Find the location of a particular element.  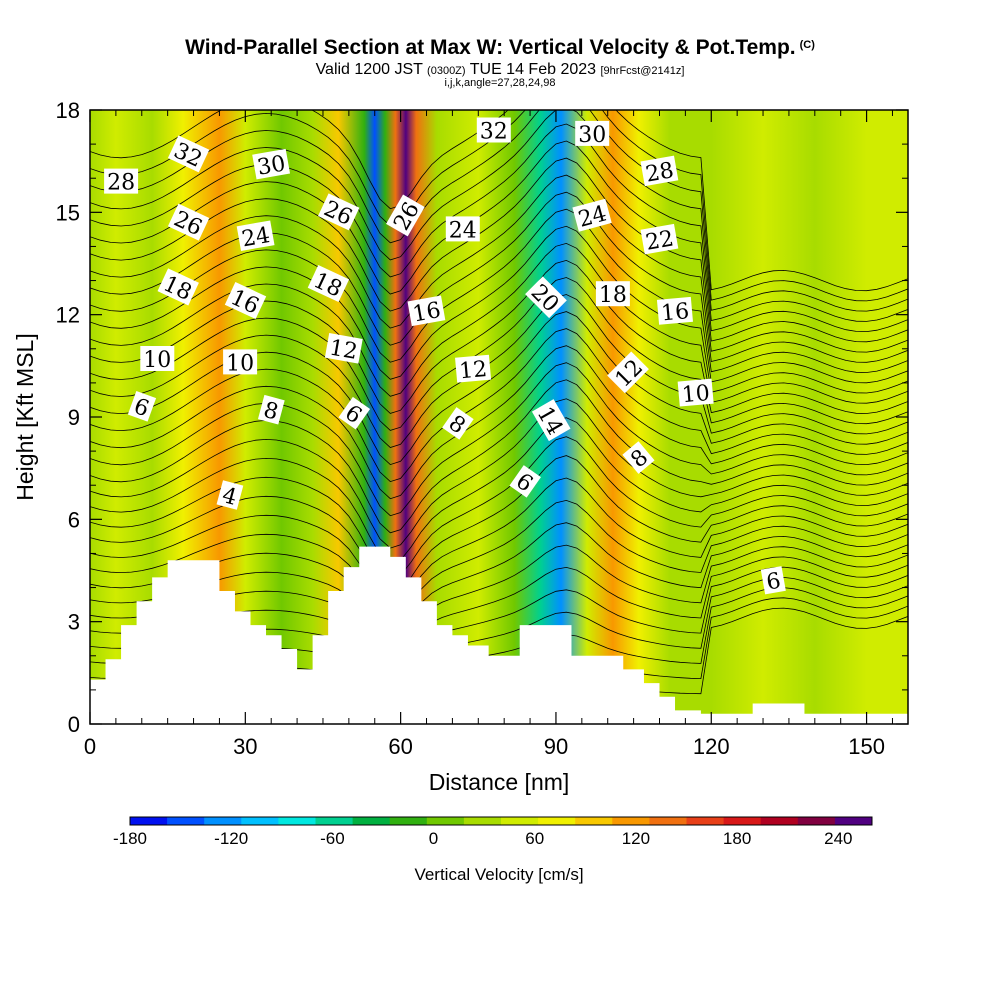

svg-text: 8 is located at coordinates (271, 412).